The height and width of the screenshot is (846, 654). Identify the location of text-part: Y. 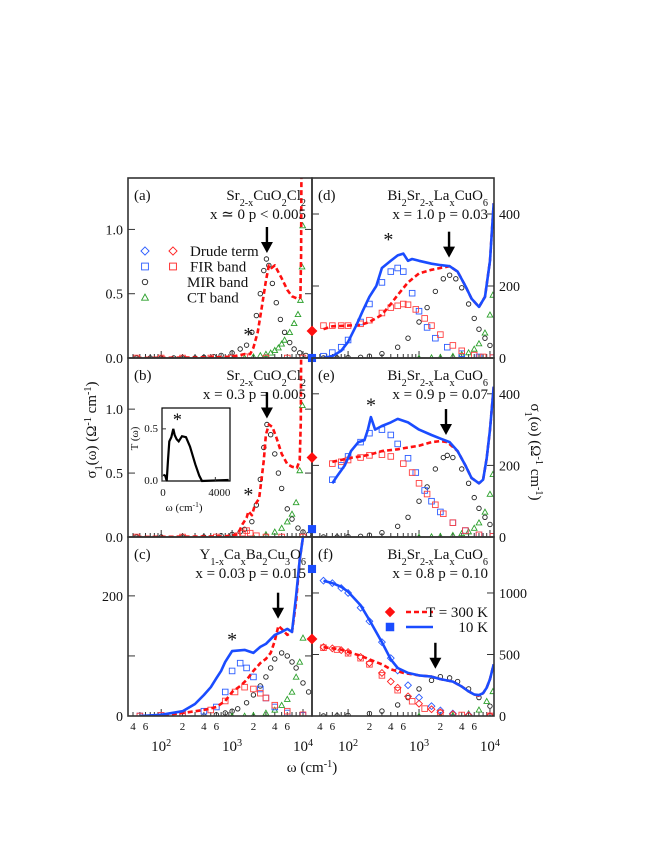
(204, 555).